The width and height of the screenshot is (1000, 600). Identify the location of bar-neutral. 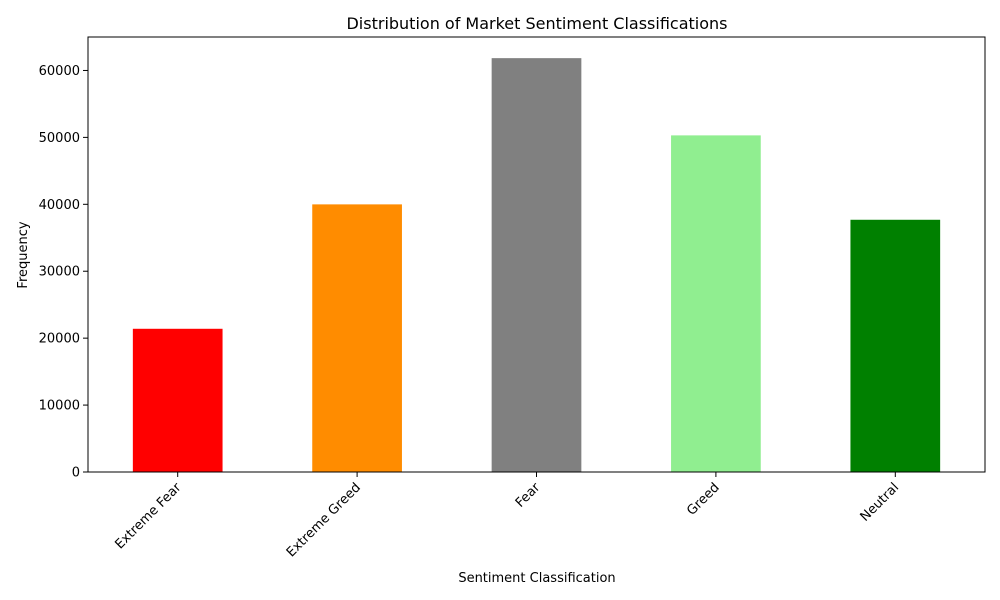
(895, 345).